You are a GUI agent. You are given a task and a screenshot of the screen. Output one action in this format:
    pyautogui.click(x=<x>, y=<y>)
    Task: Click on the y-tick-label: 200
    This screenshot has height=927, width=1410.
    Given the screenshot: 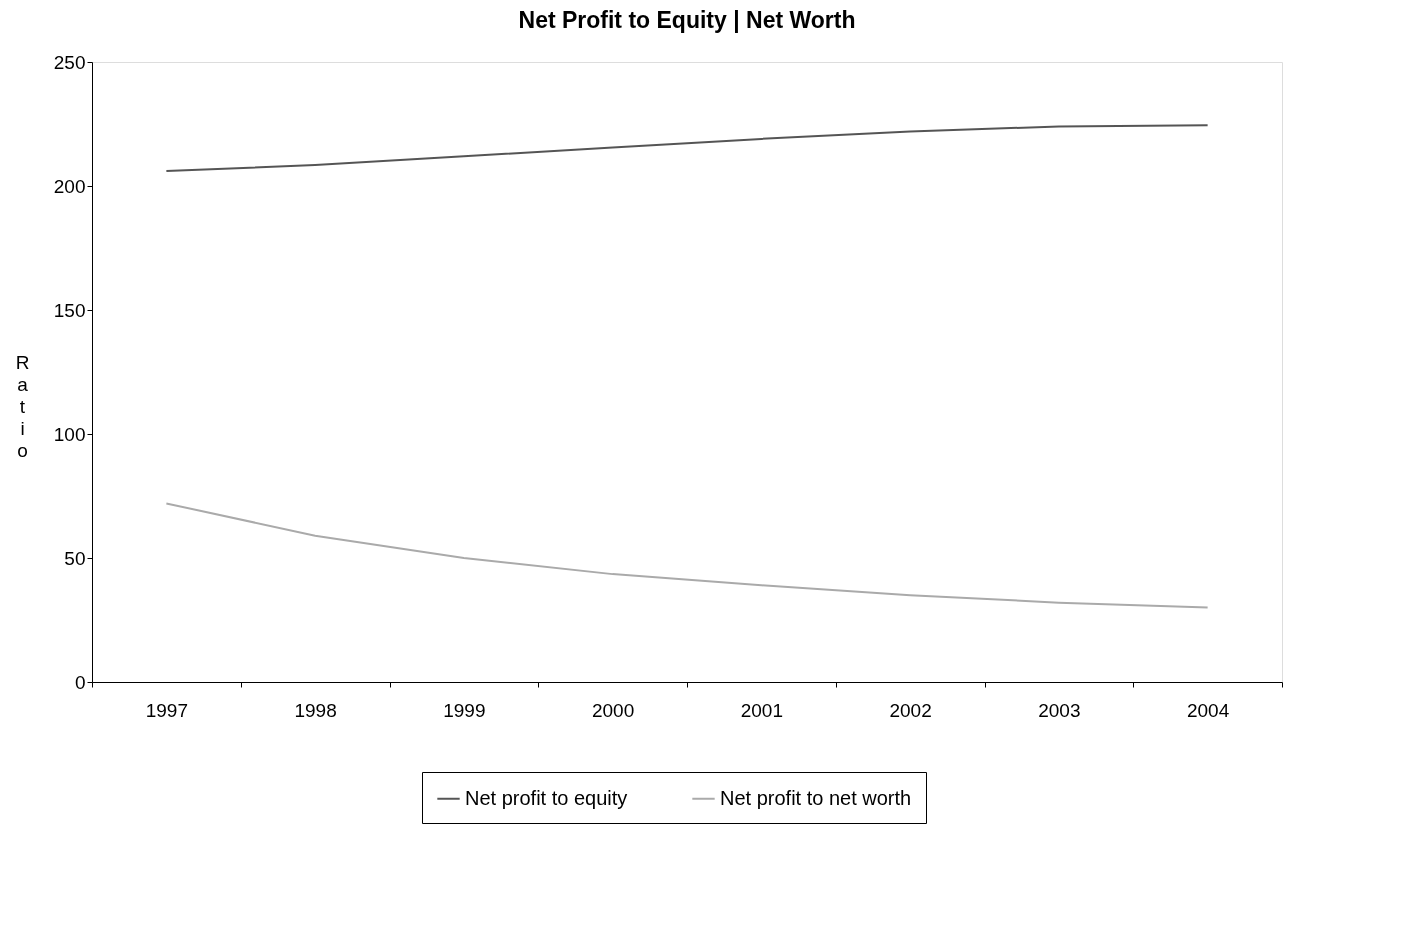 What is the action you would take?
    pyautogui.click(x=69, y=186)
    